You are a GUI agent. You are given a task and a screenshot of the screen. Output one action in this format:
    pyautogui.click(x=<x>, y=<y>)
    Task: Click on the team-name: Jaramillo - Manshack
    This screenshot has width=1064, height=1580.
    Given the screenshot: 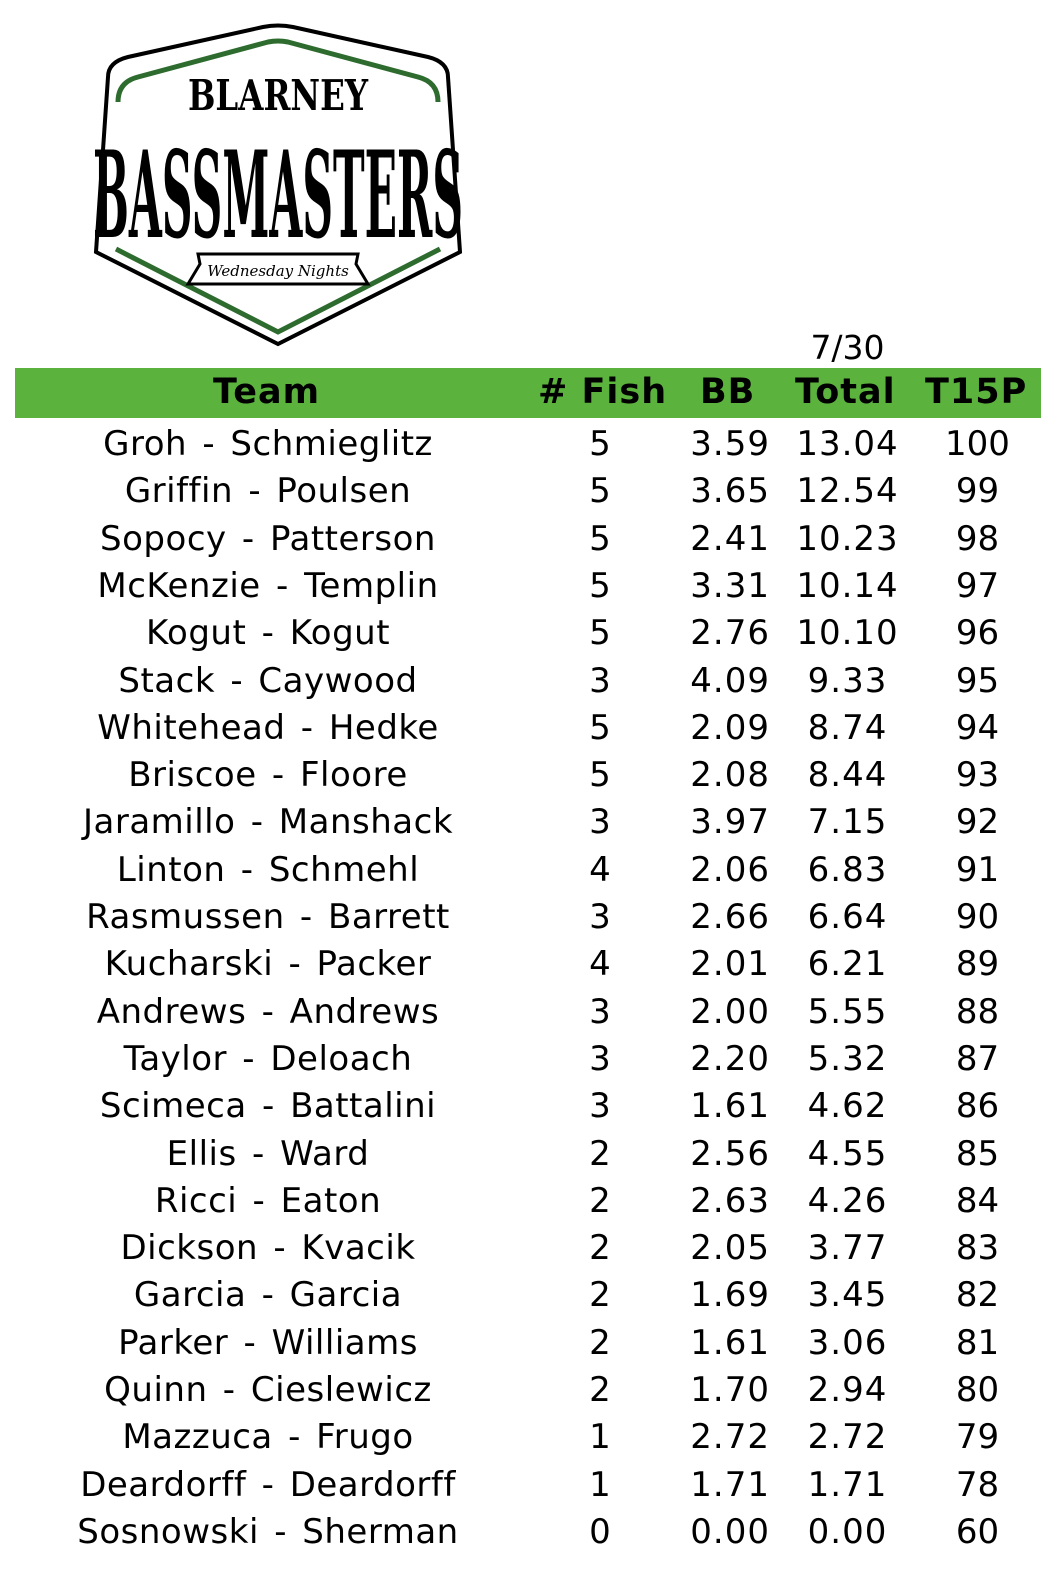 What is the action you would take?
    pyautogui.click(x=268, y=822)
    